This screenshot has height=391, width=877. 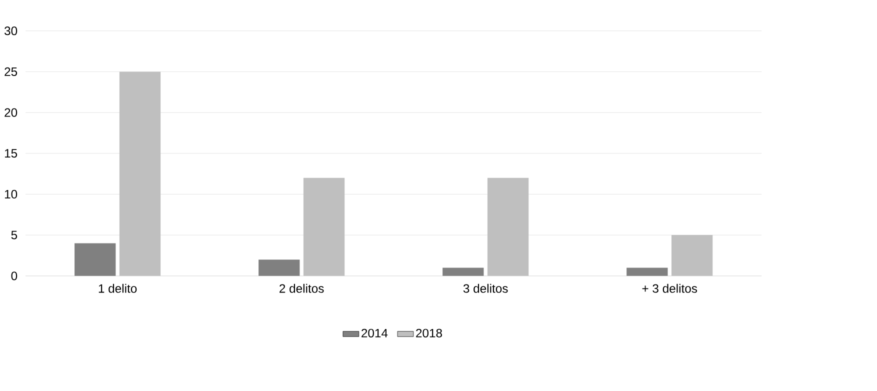 I want to click on legend-label: 2014, so click(x=375, y=333).